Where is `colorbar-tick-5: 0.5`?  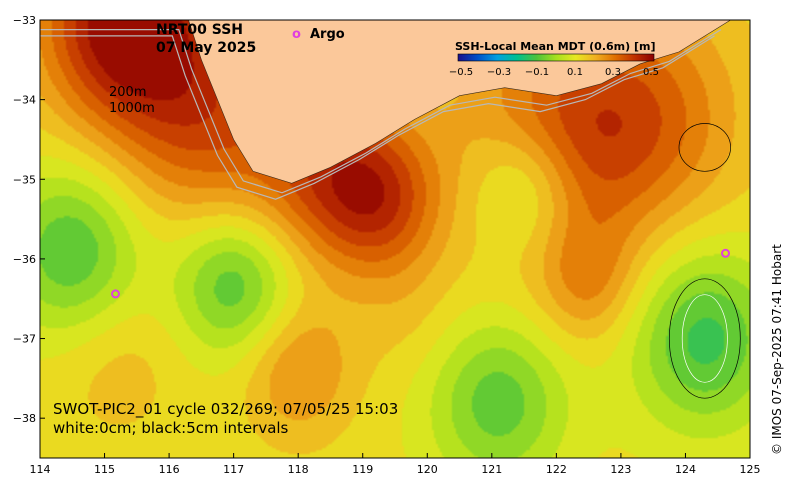
colorbar-tick-5: 0.5 is located at coordinates (651, 72).